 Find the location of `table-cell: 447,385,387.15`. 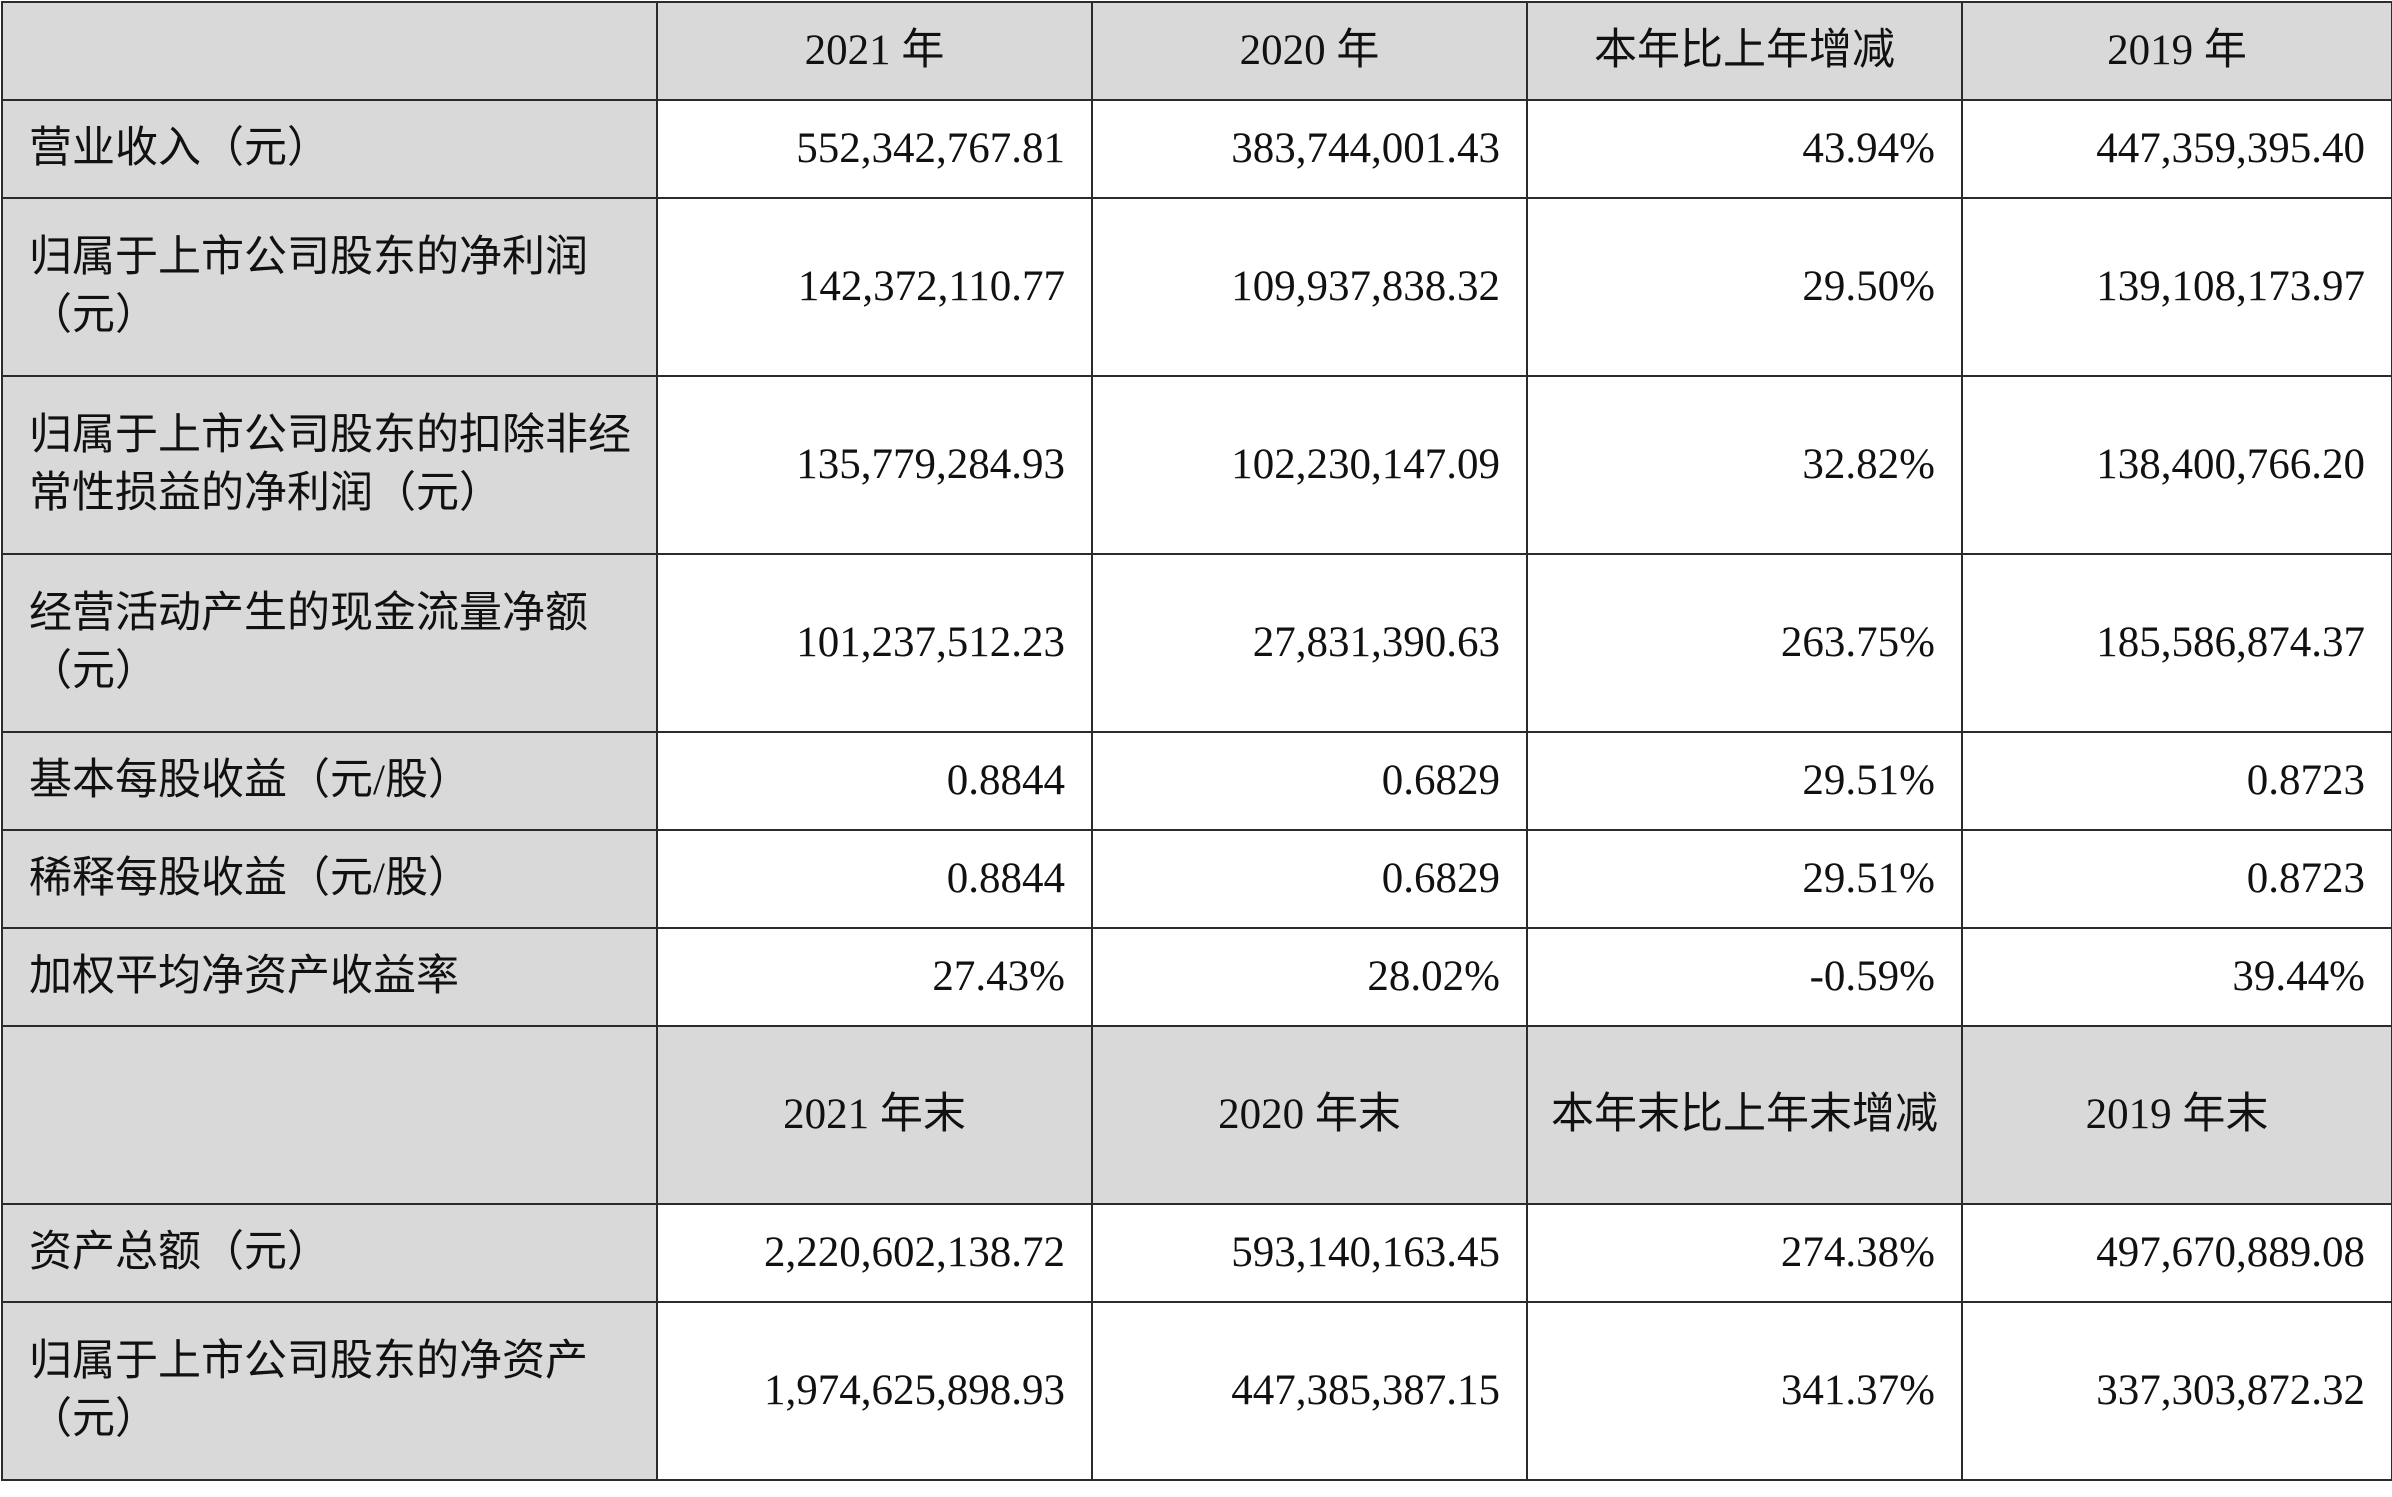

table-cell: 447,385,387.15 is located at coordinates (1309, 1391).